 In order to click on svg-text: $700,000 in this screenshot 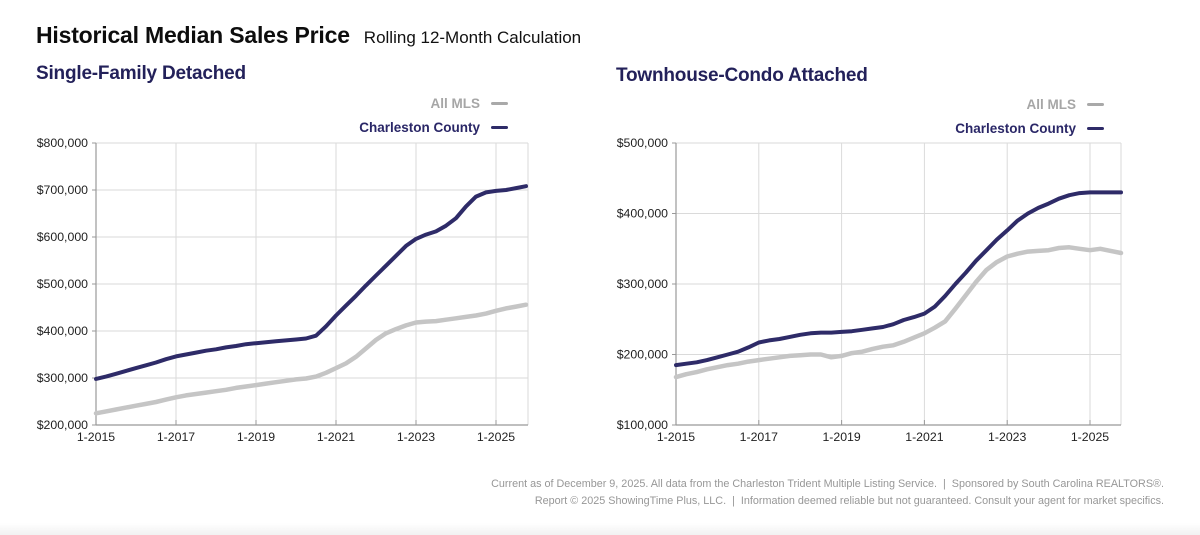, I will do `click(62, 190)`.